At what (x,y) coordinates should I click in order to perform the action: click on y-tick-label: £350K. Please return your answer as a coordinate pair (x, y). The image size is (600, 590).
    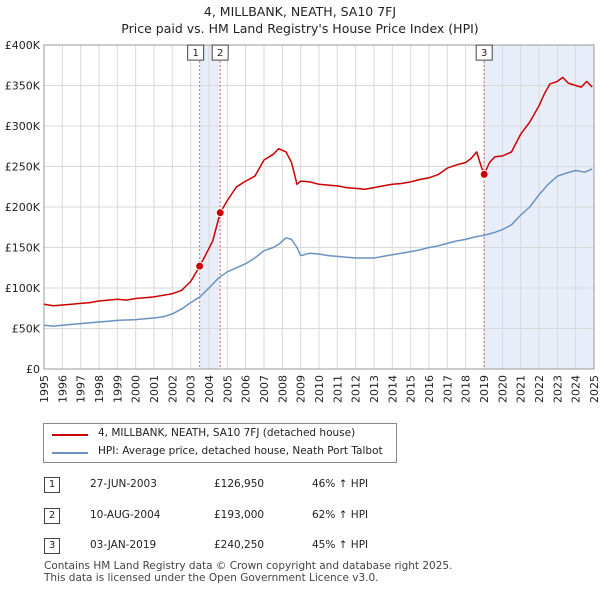
    Looking at the image, I should click on (23, 86).